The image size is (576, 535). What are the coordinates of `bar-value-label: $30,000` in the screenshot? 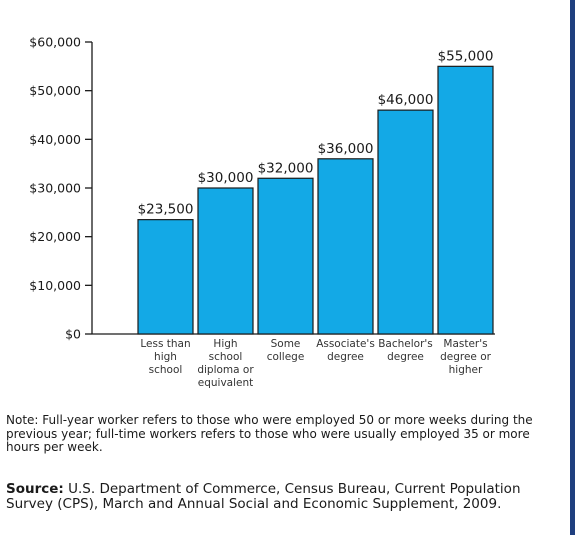 It's located at (226, 178).